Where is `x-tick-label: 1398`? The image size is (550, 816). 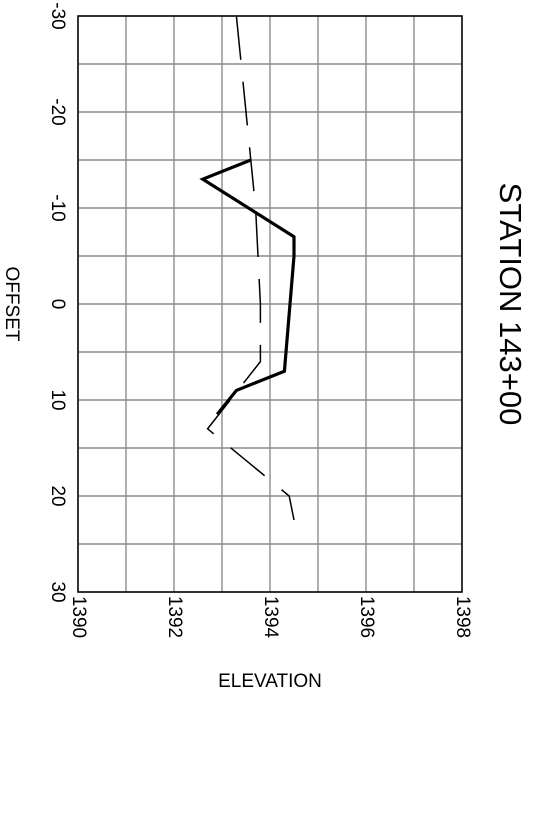
x-tick-label: 1398 is located at coordinates (462, 617).